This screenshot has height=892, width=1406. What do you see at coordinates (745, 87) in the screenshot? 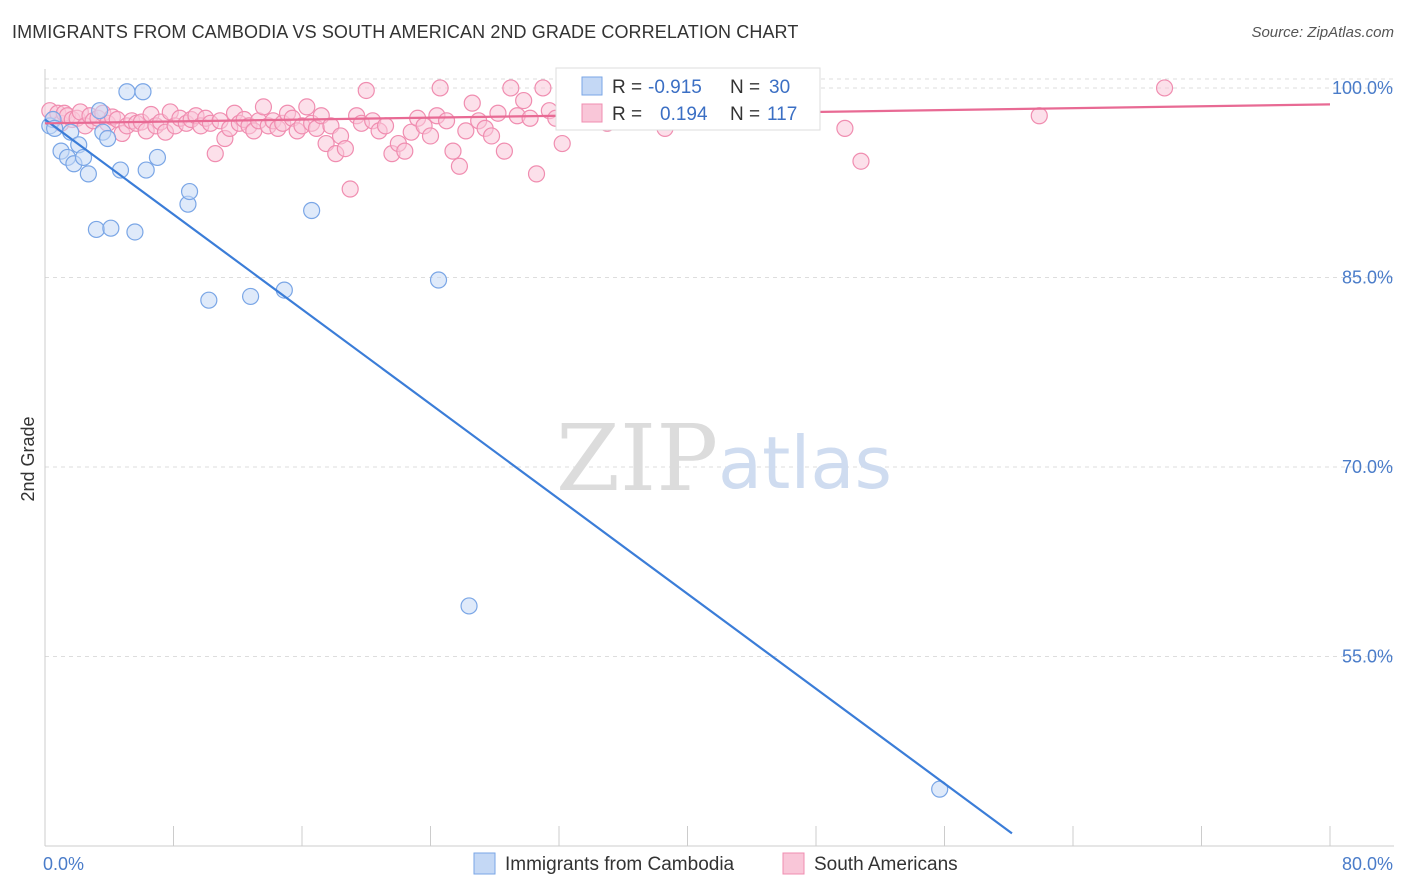
I see `legend-n-label-cambodia: N =` at bounding box center [745, 87].